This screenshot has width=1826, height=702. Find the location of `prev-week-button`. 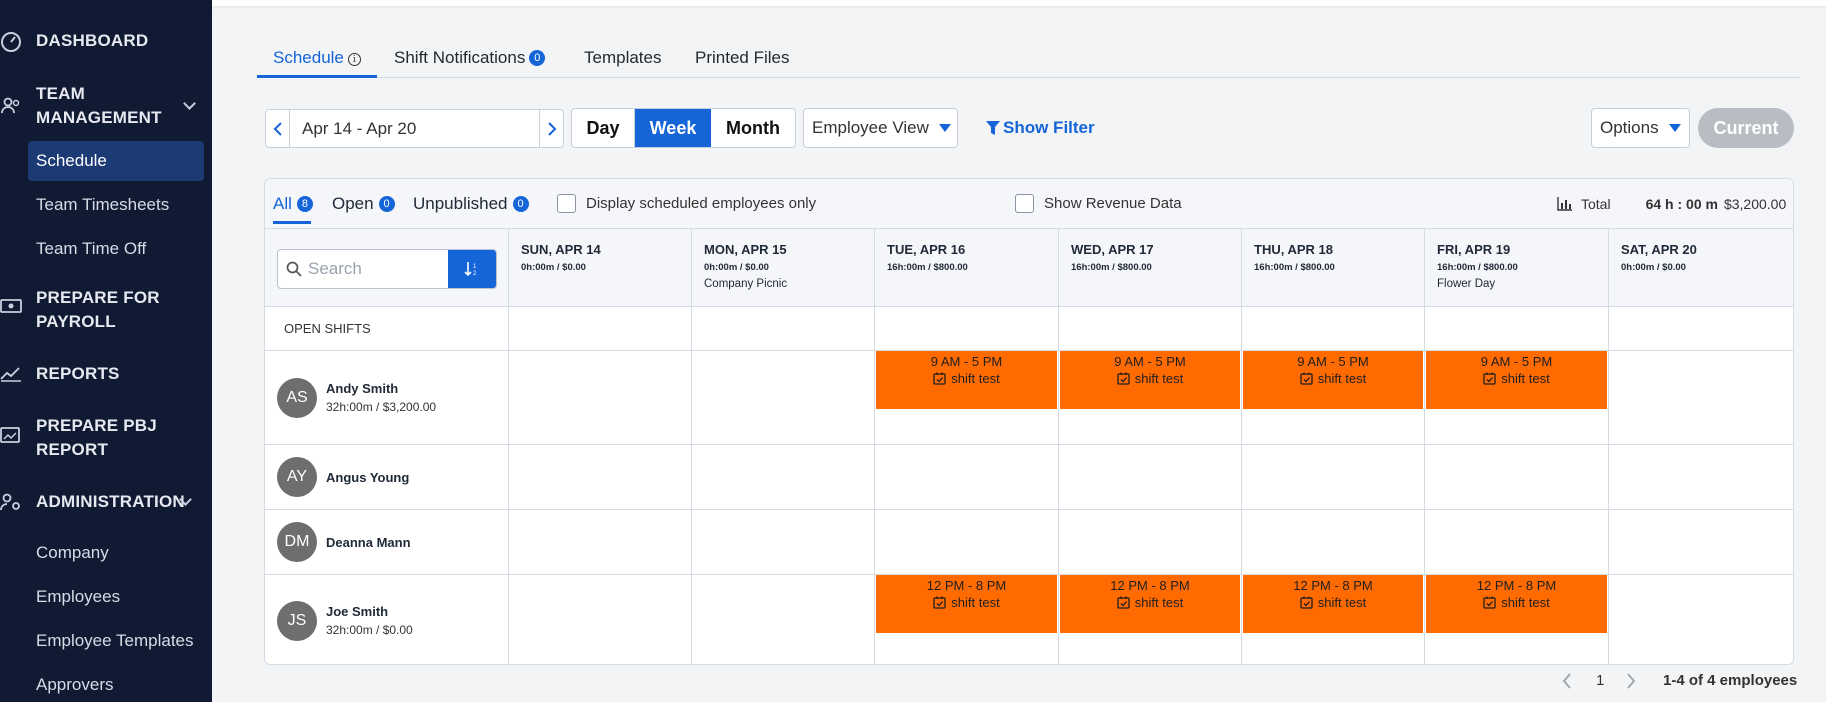

prev-week-button is located at coordinates (278, 128).